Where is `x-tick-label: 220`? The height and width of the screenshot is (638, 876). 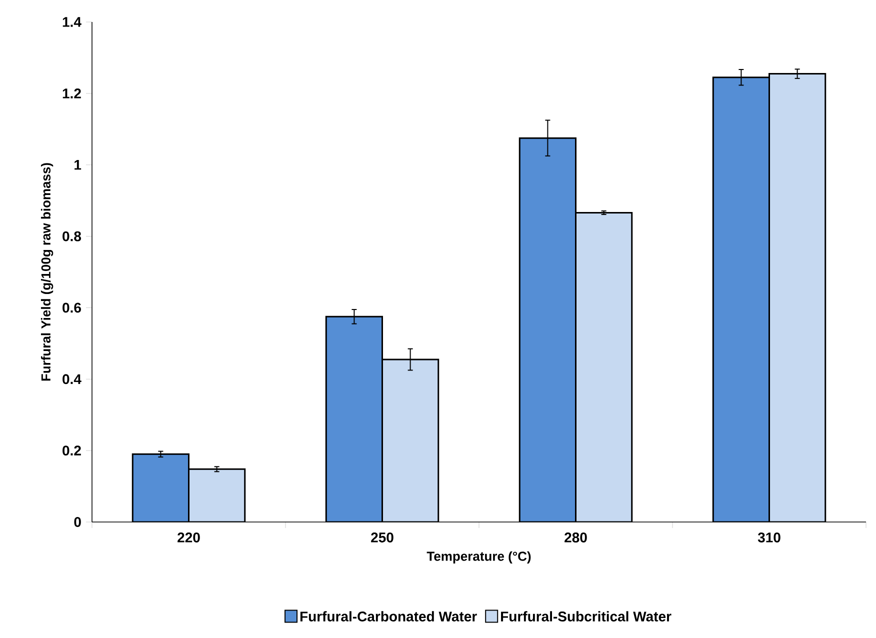 x-tick-label: 220 is located at coordinates (189, 537).